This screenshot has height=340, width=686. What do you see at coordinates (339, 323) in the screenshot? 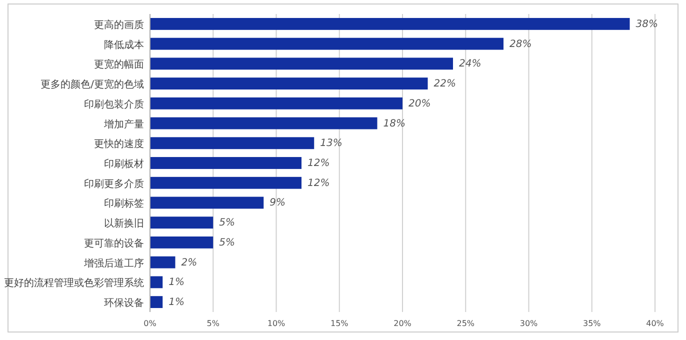
I see `x-tick-label: 15%` at bounding box center [339, 323].